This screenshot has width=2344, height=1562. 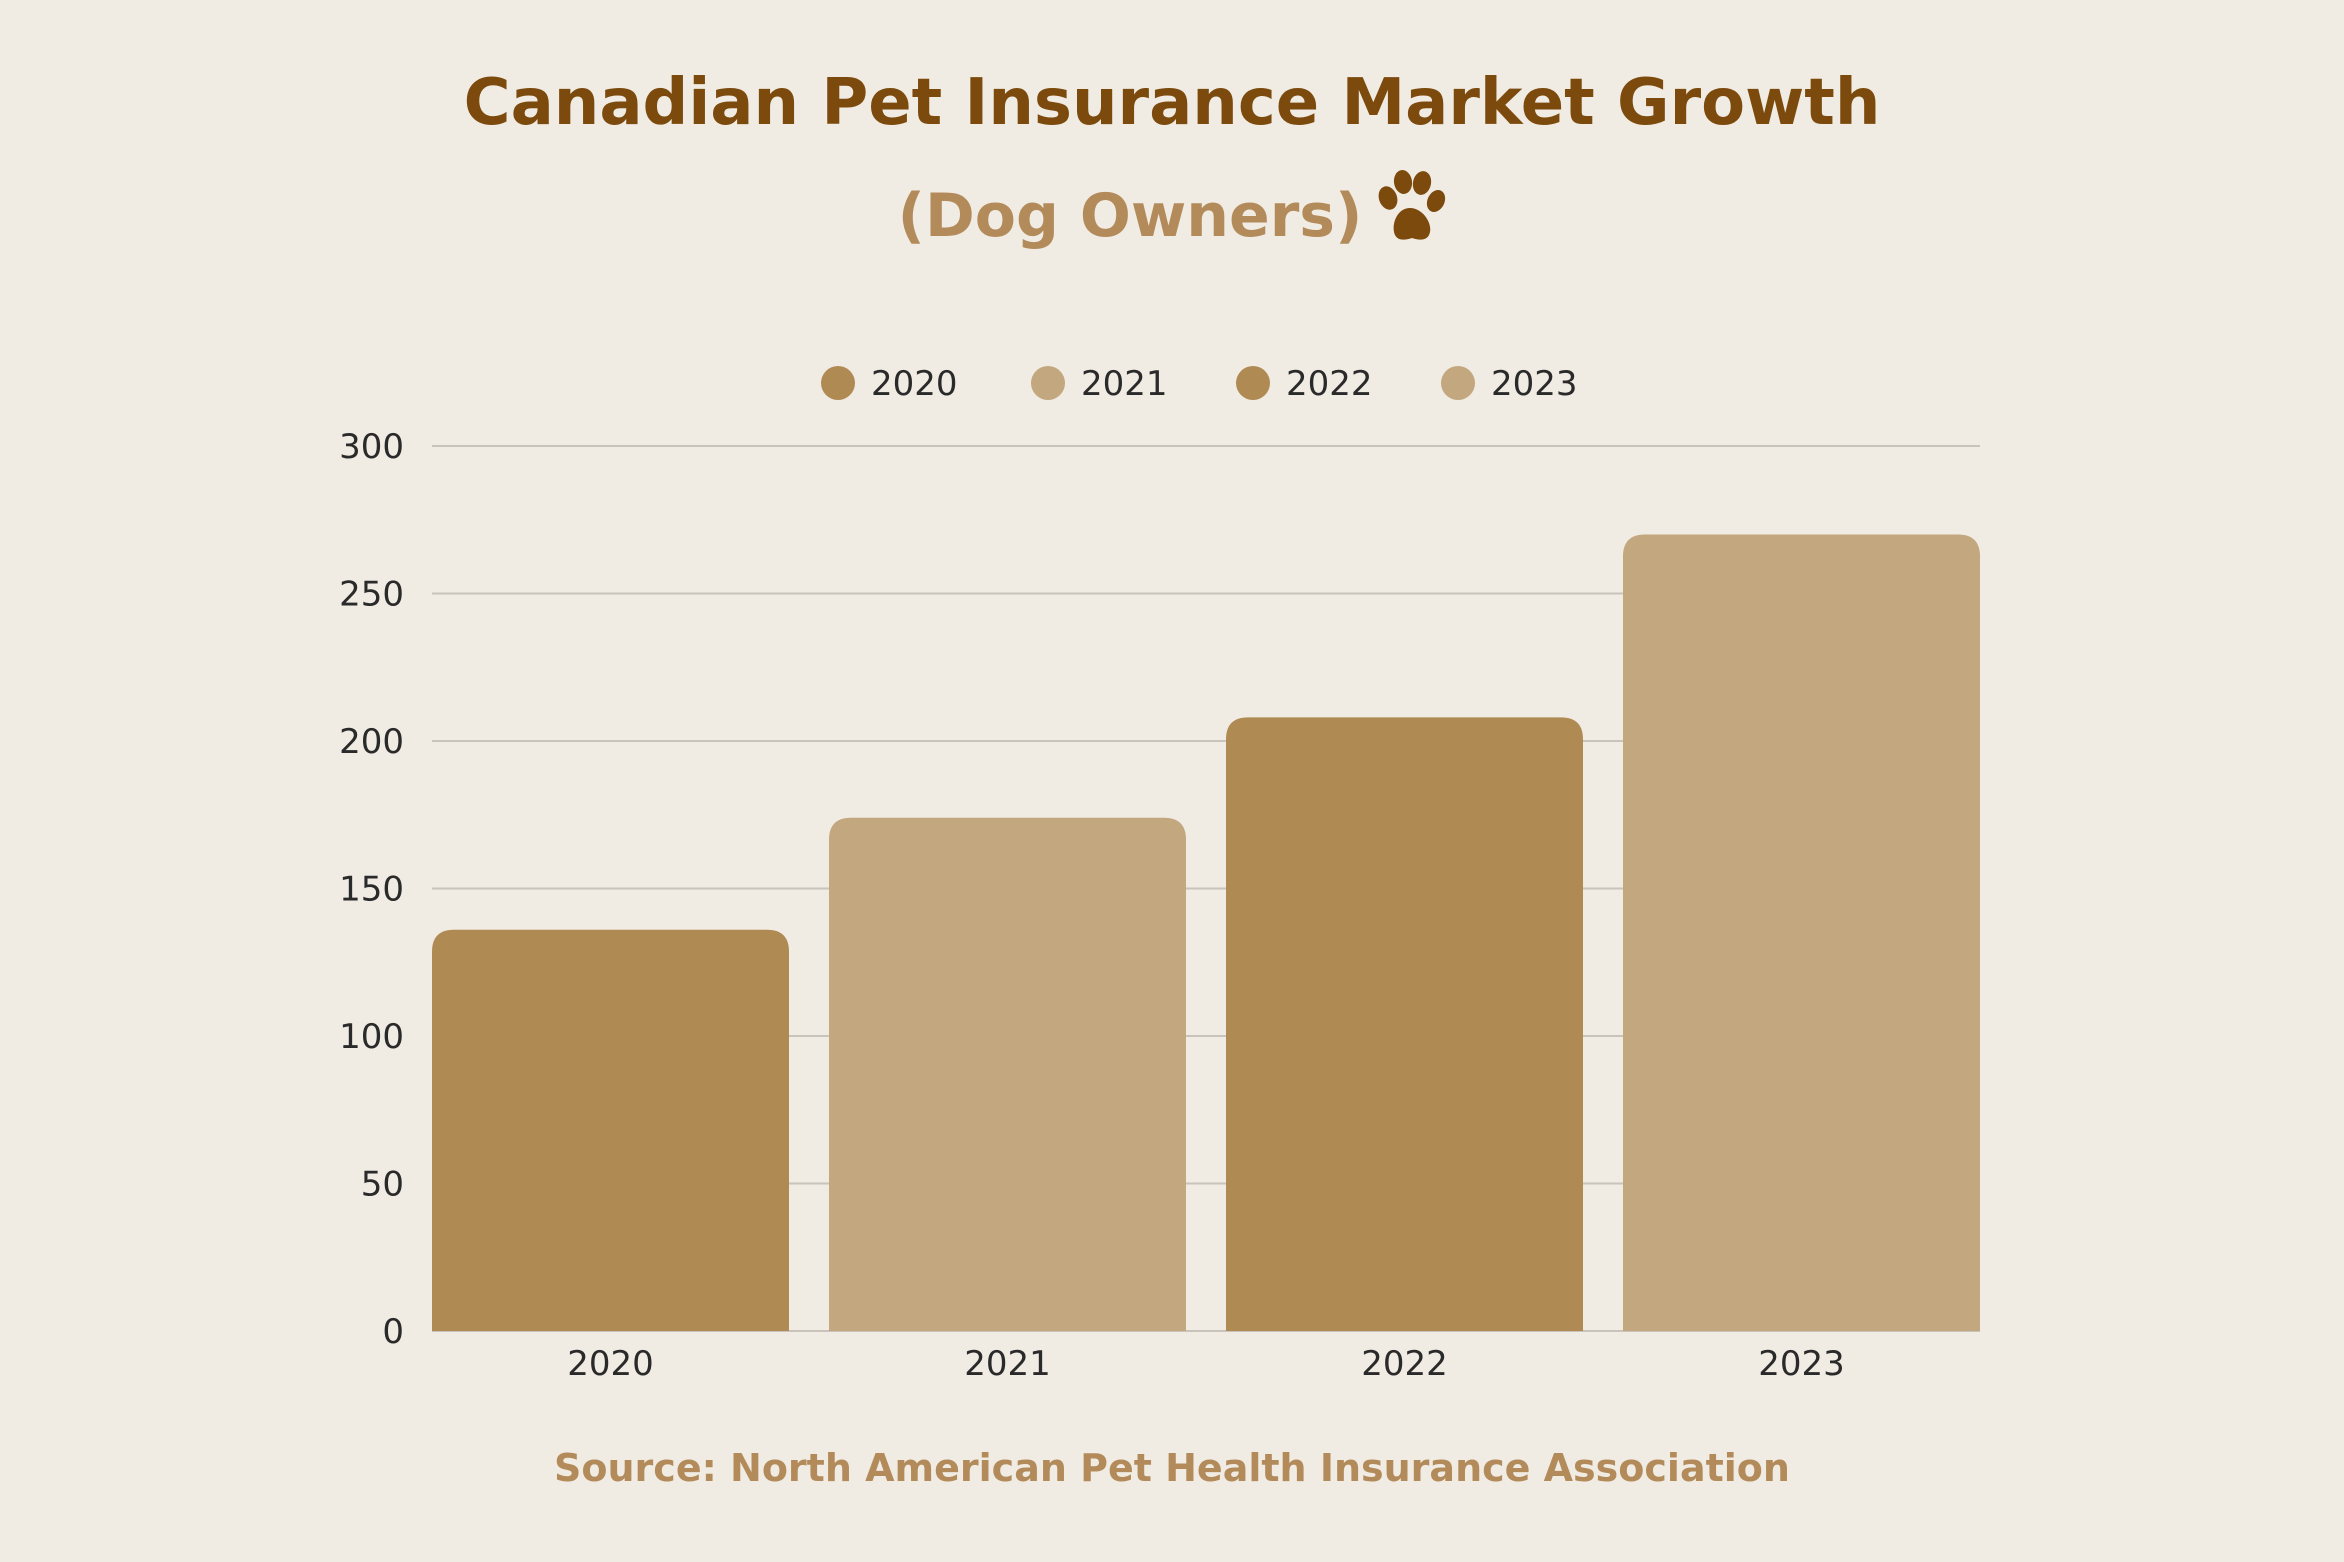 What do you see at coordinates (1172, 103) in the screenshot?
I see `chart-title: Canadian Pet Insurance Market Growth` at bounding box center [1172, 103].